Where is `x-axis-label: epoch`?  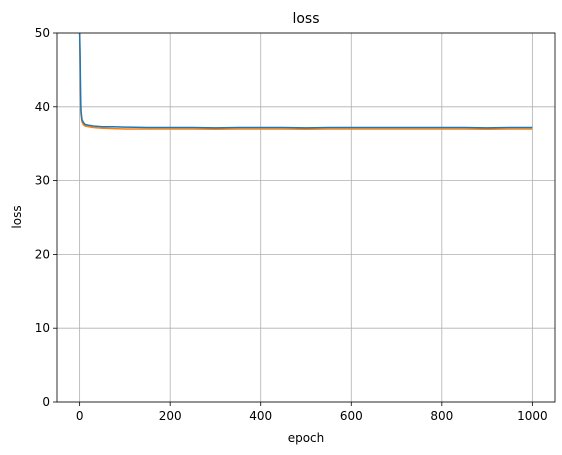 x-axis-label: epoch is located at coordinates (306, 438).